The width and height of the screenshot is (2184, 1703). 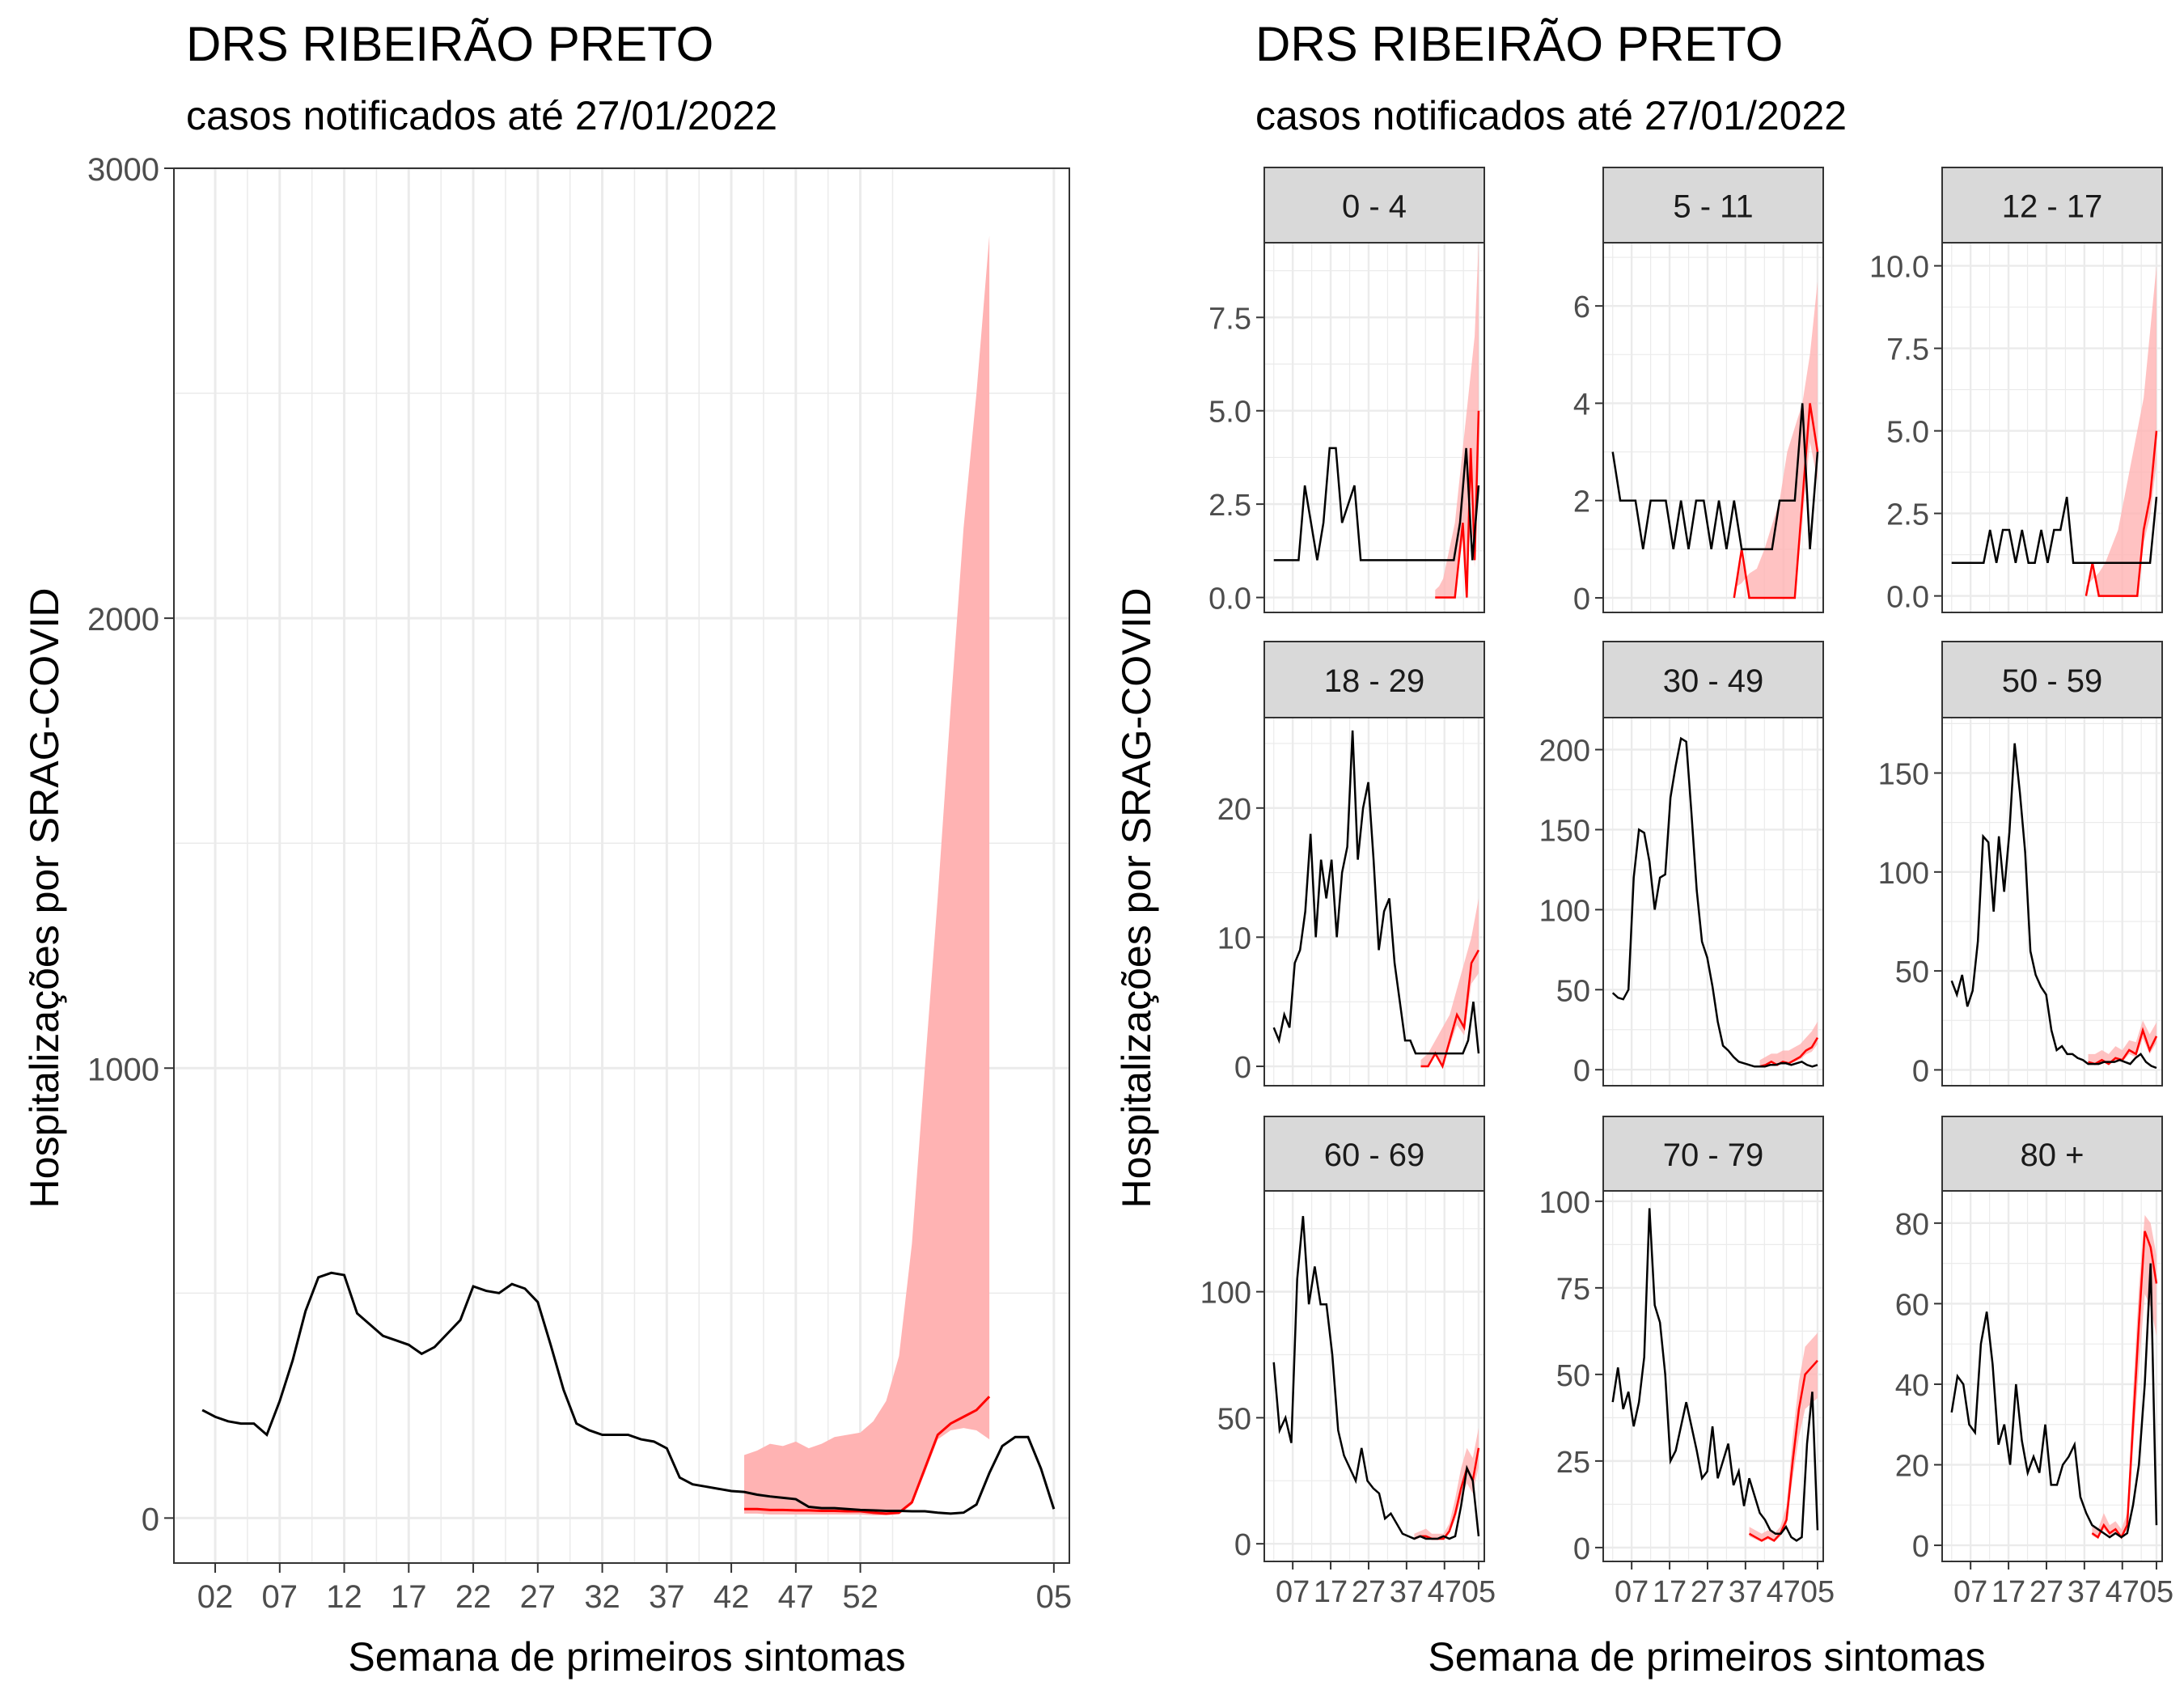 I want to click on x-tick-label: 07, so click(x=1632, y=1592).